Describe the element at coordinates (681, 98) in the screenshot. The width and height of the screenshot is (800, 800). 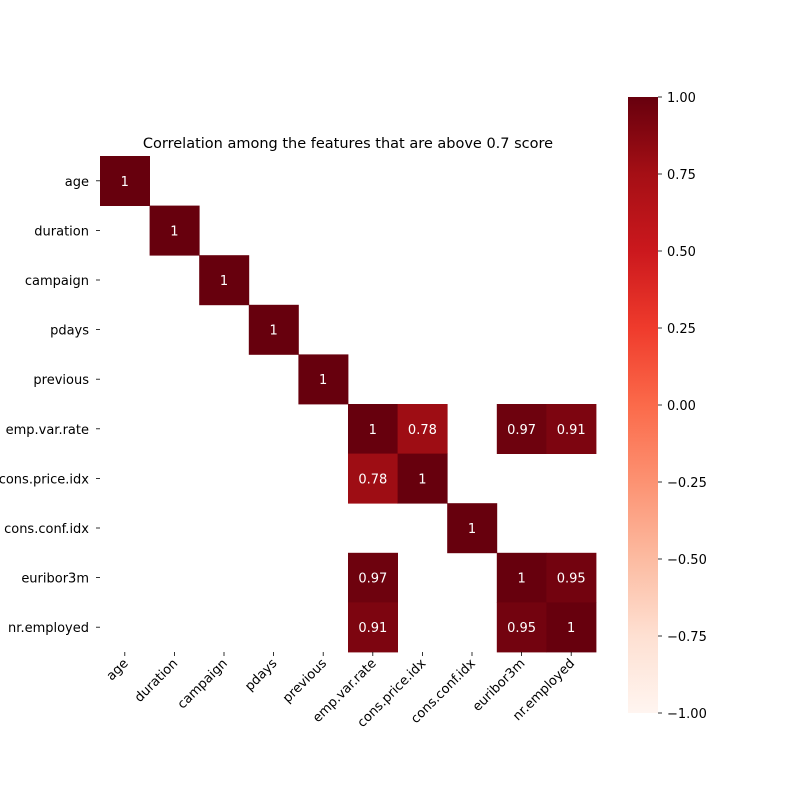
I see `colorbar-tick-label: 1.00` at that location.